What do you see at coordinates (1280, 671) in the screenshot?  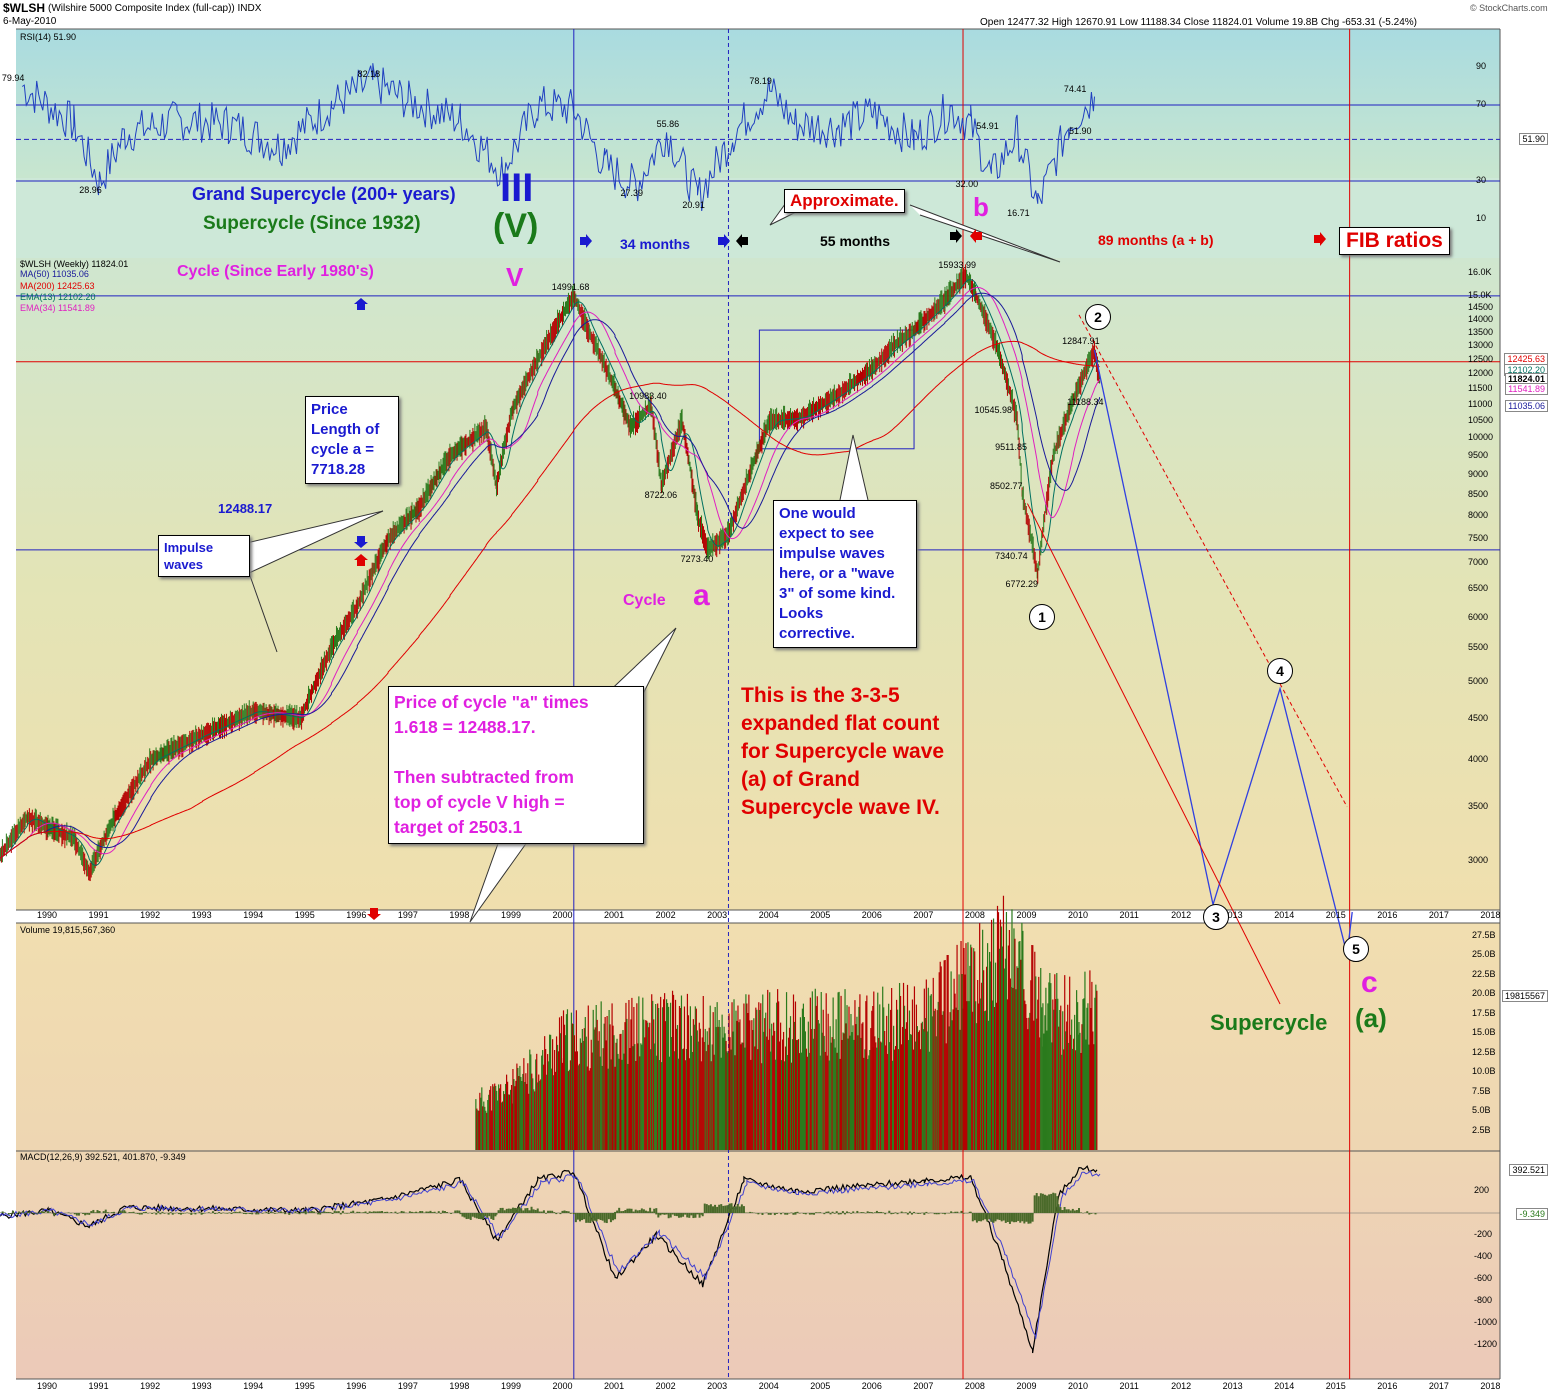 I see `wave-4-marker: 4` at bounding box center [1280, 671].